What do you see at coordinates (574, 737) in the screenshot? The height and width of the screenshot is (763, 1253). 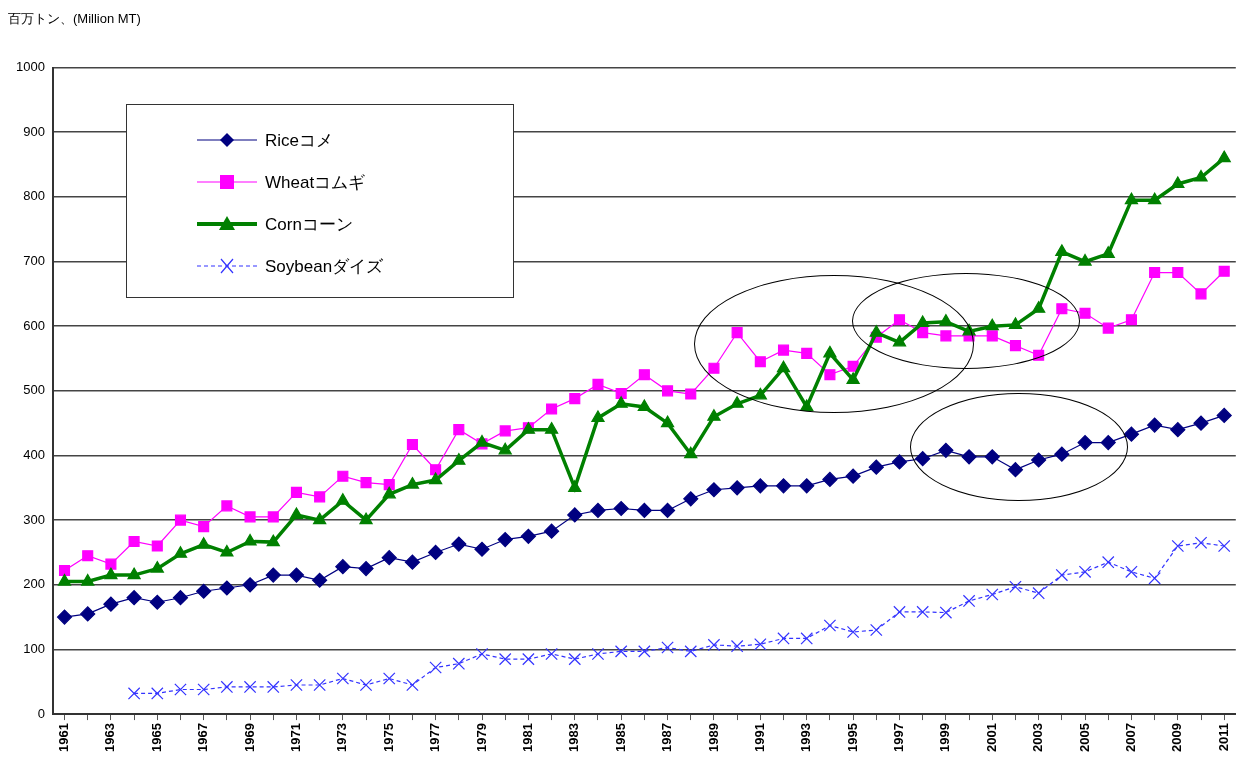 I see `x-tick-label: 1983` at bounding box center [574, 737].